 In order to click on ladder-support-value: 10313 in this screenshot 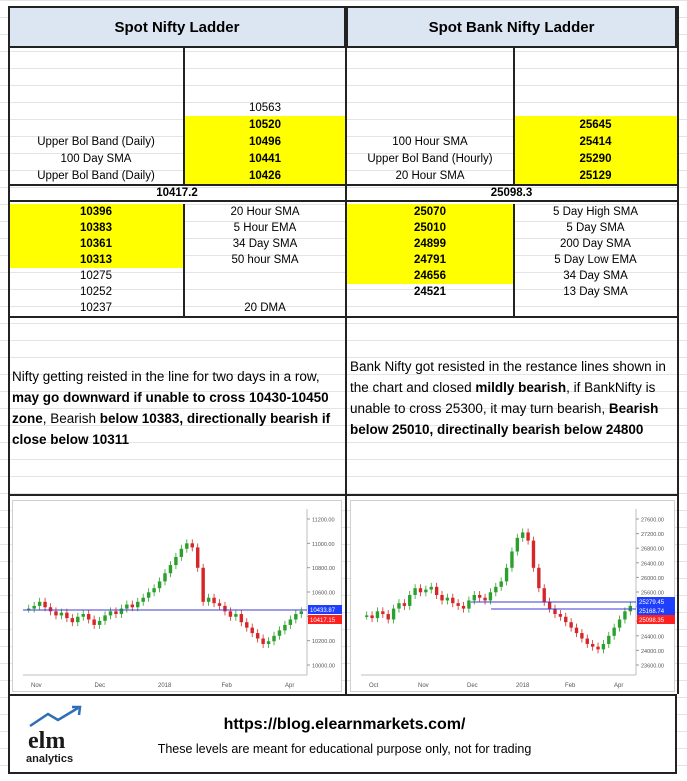, I will do `click(96, 260)`.